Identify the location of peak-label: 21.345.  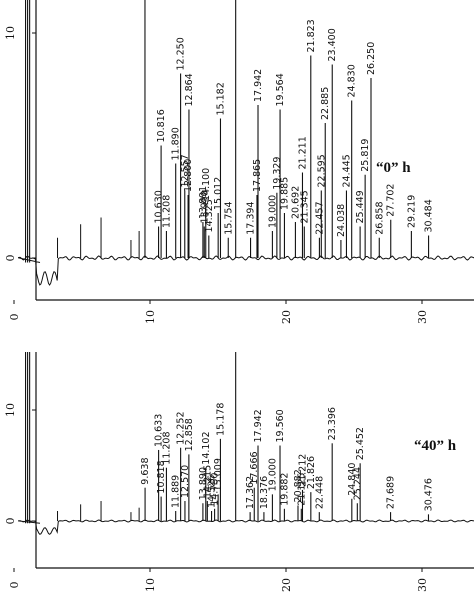
(304, 206).